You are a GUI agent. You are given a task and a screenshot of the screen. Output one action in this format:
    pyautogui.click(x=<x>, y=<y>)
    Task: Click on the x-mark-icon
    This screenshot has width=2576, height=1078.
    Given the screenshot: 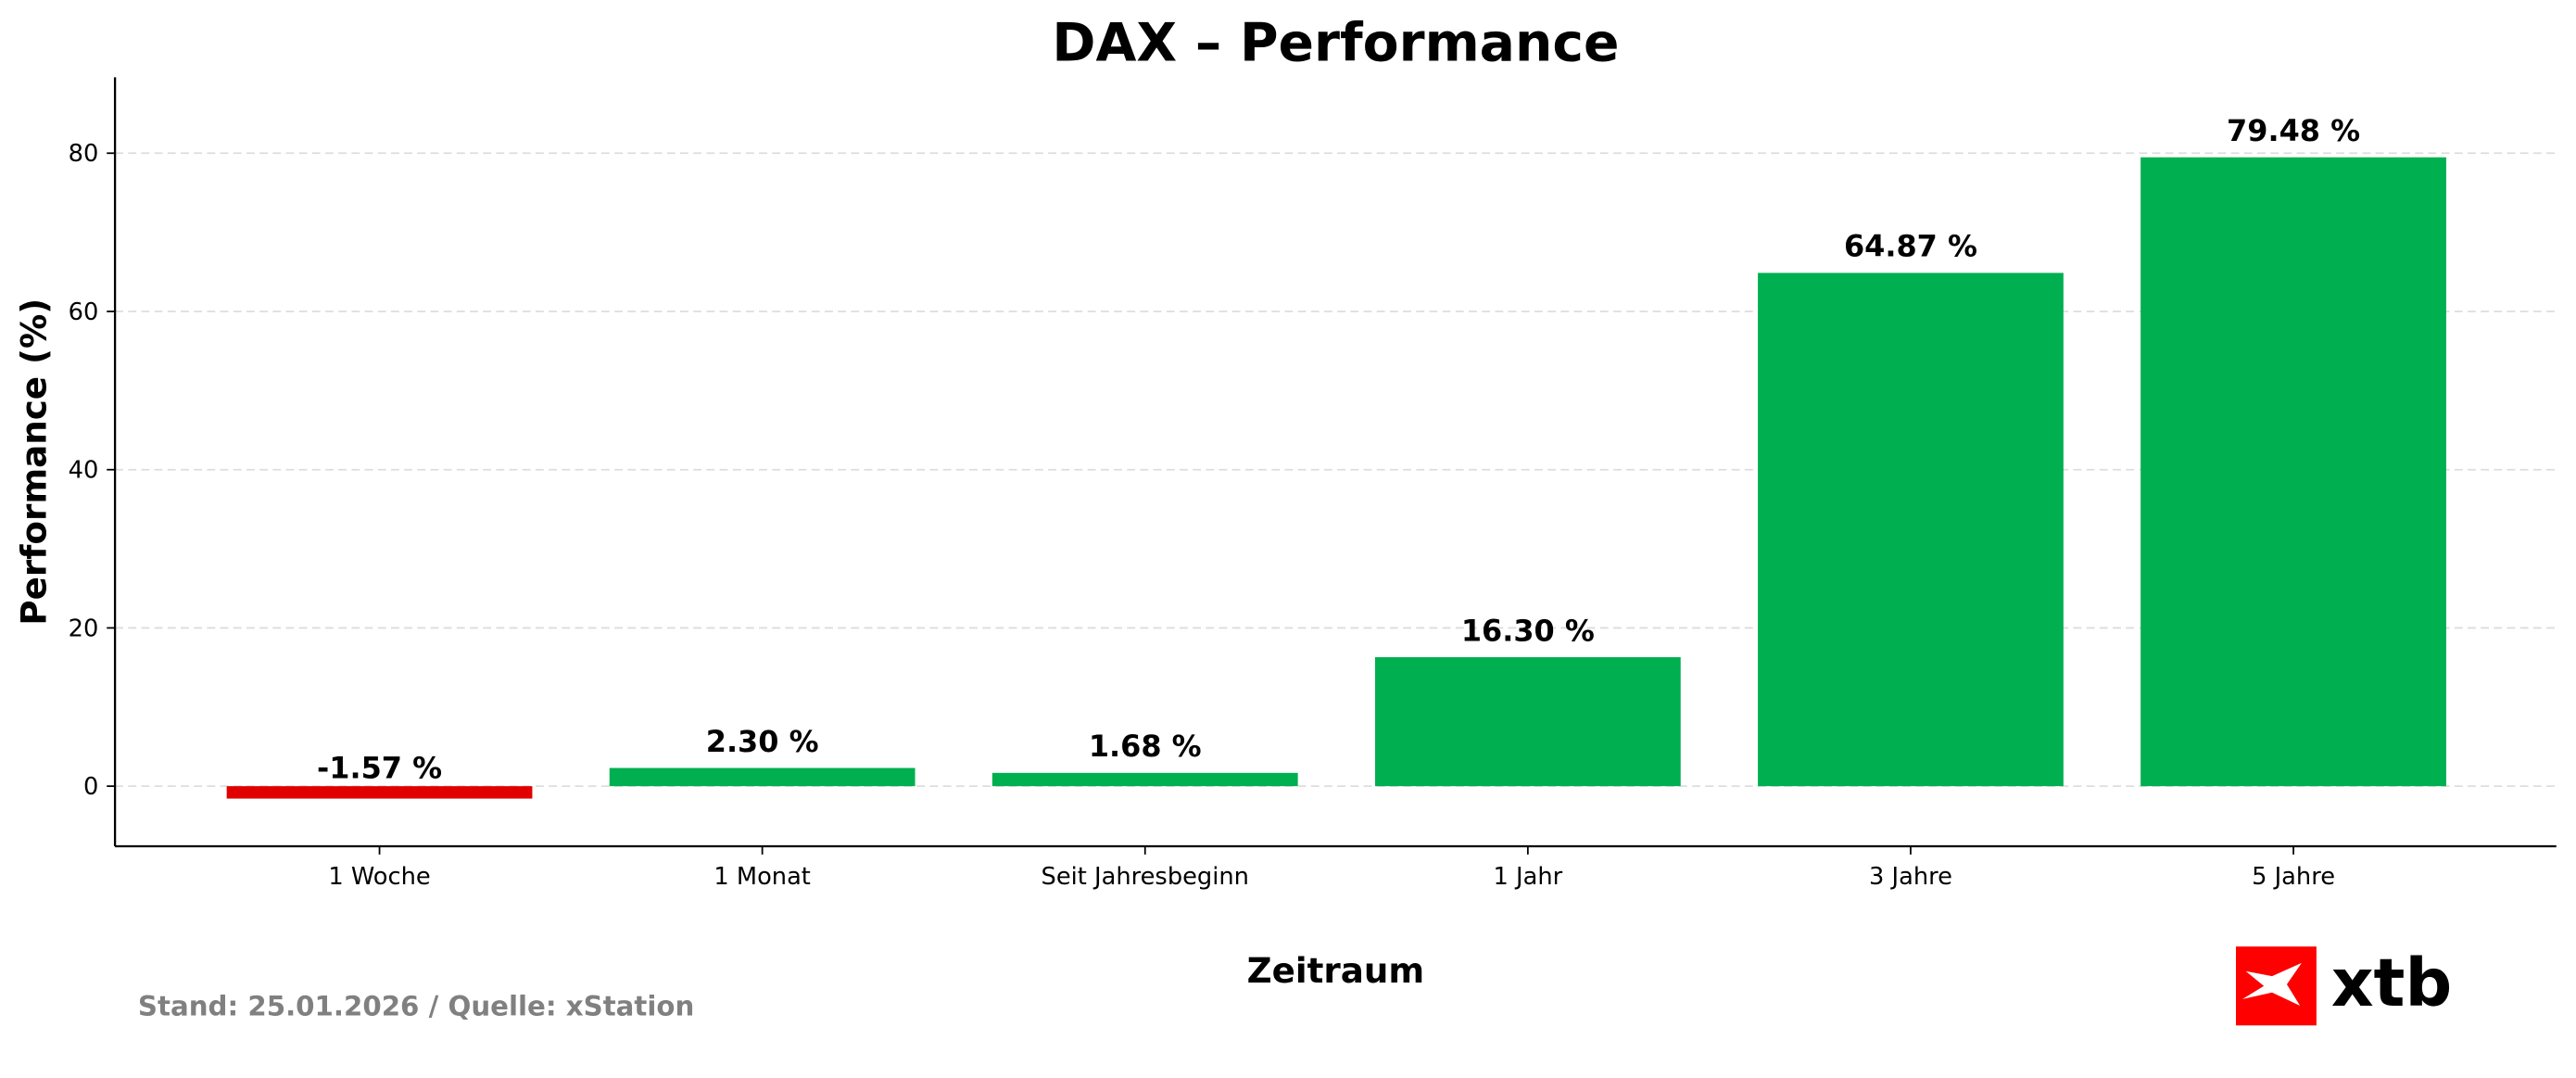 What is the action you would take?
    pyautogui.click(x=2272, y=984)
    